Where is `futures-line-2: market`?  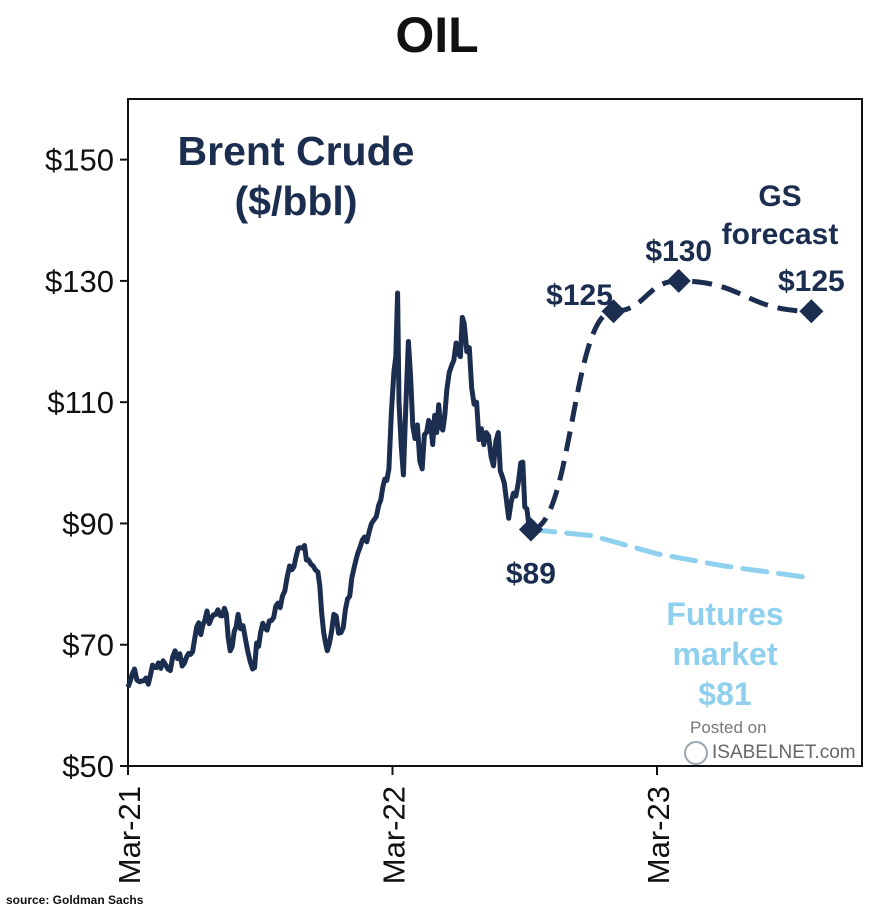
futures-line-2: market is located at coordinates (725, 654).